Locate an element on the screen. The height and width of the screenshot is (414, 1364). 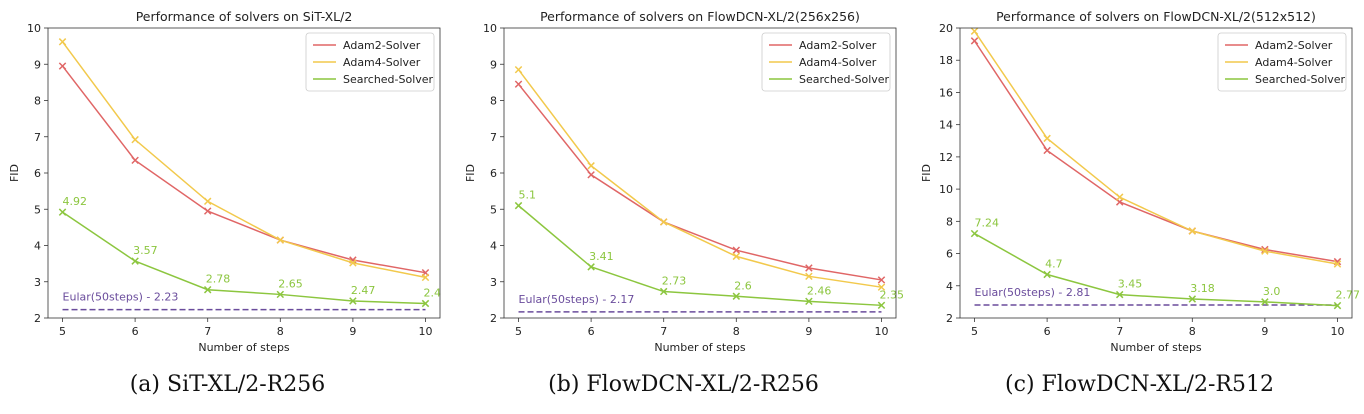
x-tick-label: 8 is located at coordinates (1192, 331).